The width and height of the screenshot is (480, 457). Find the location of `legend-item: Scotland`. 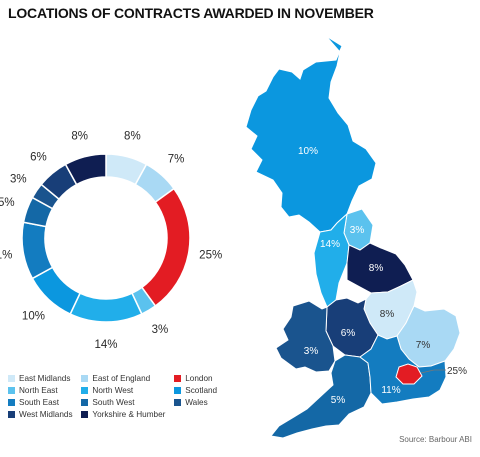

legend-item: Scotland is located at coordinates (196, 390).